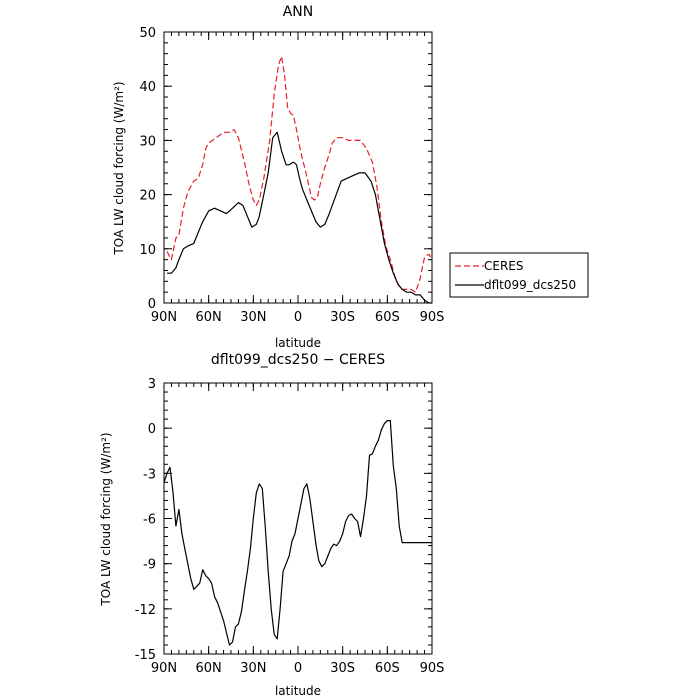 This screenshot has width=700, height=700. Describe the element at coordinates (147, 87) in the screenshot. I see `top-chart-y-tick-label: 40` at that location.